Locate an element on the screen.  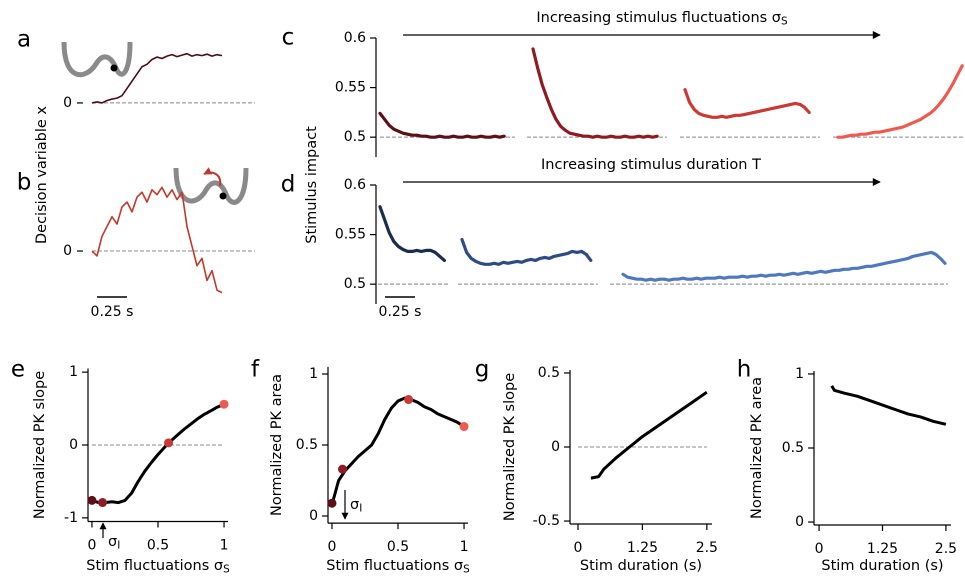
y-axis-label: Stimulus impact is located at coordinates (312, 185).